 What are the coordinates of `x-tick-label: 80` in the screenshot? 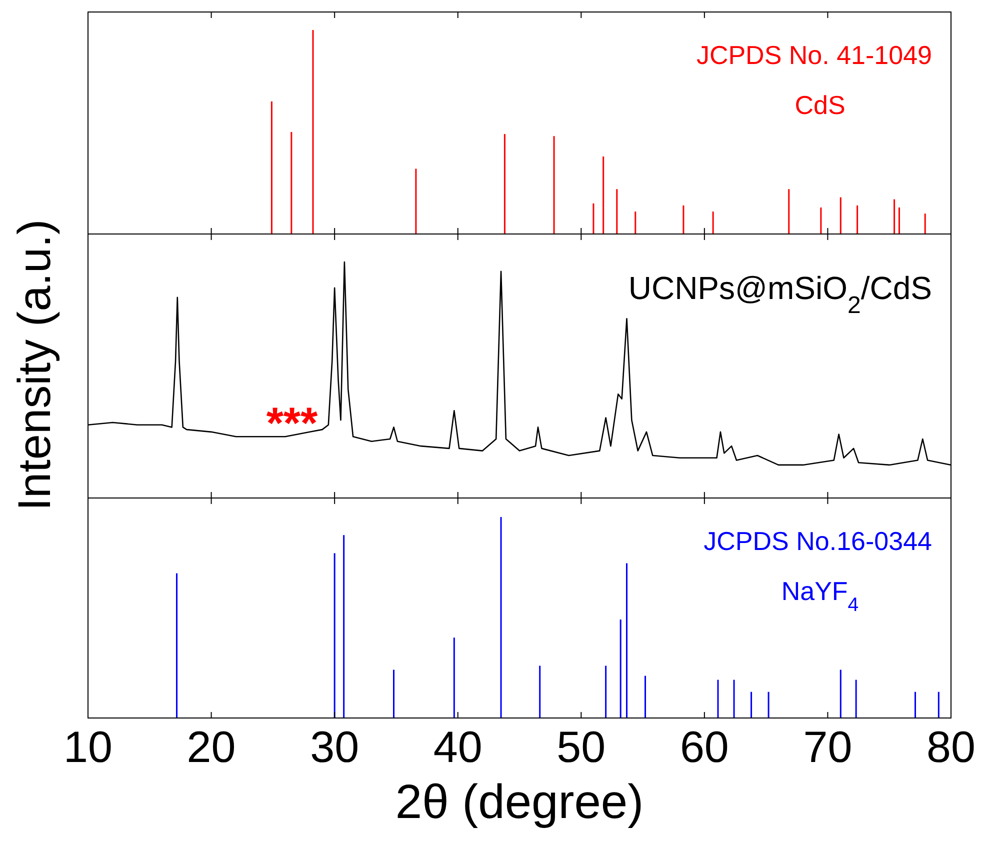 It's located at (951, 747).